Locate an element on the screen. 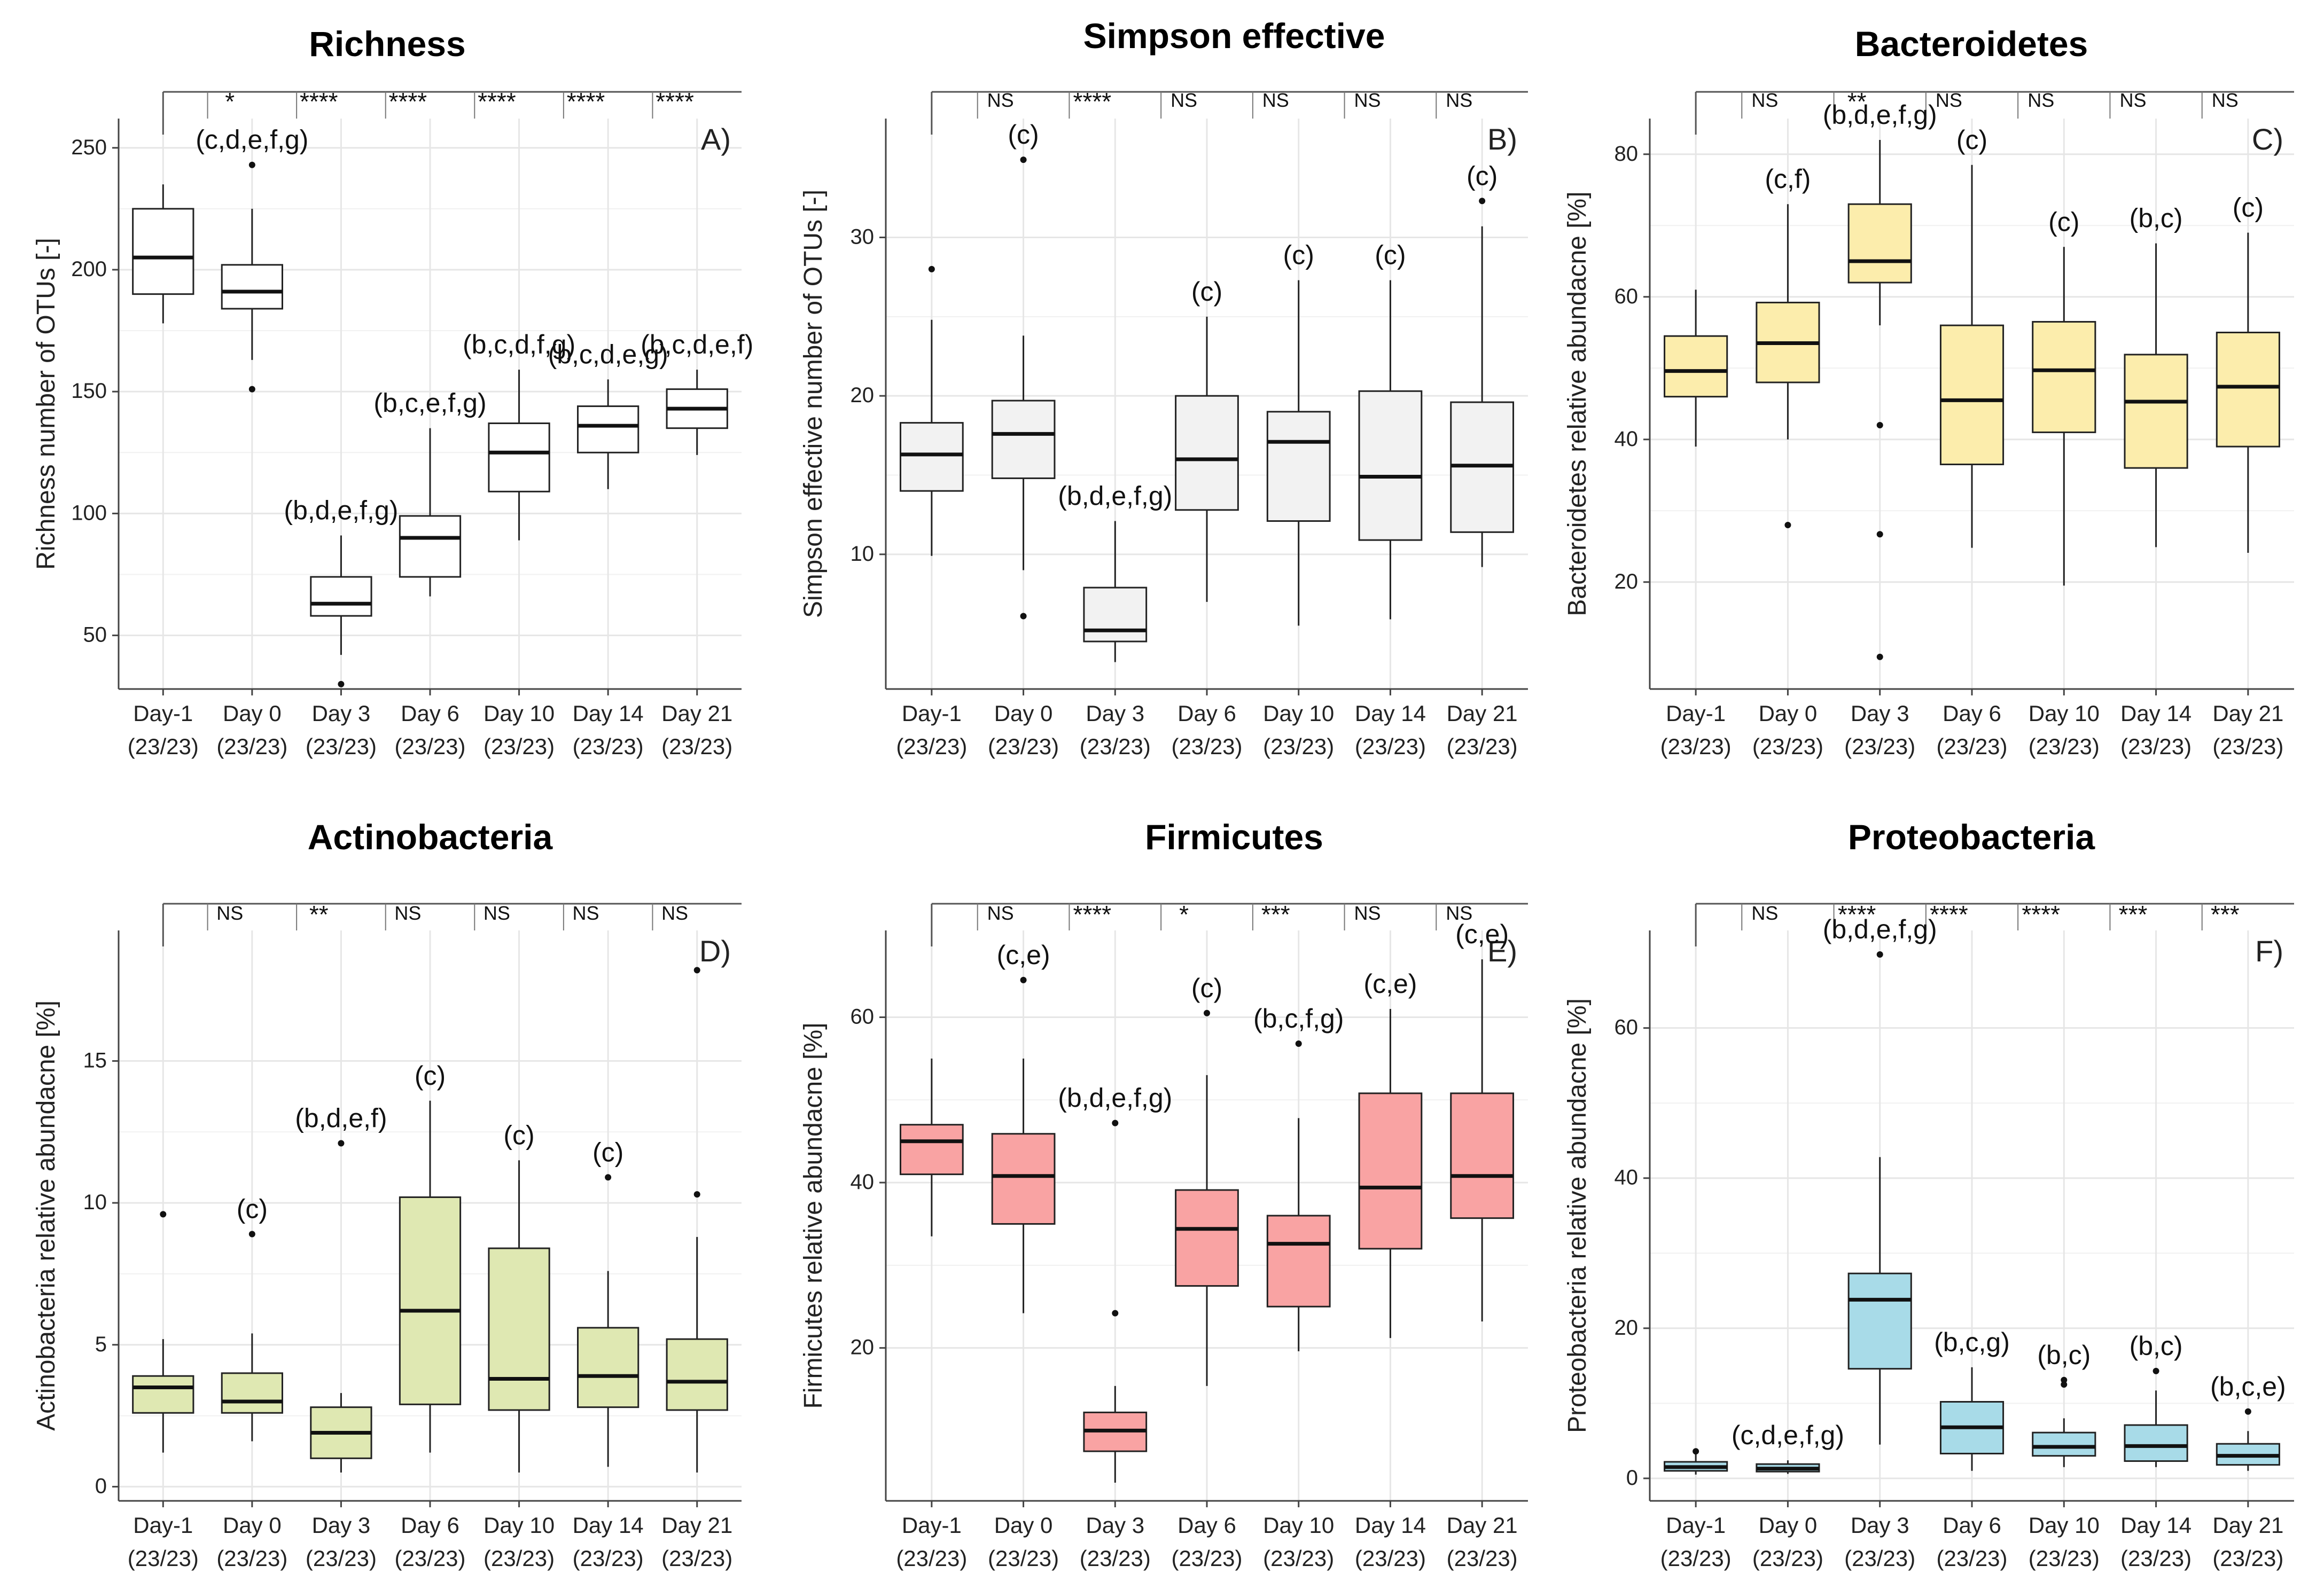  group-letter-label: (c,d,e,f,g) is located at coordinates (1788, 1435).